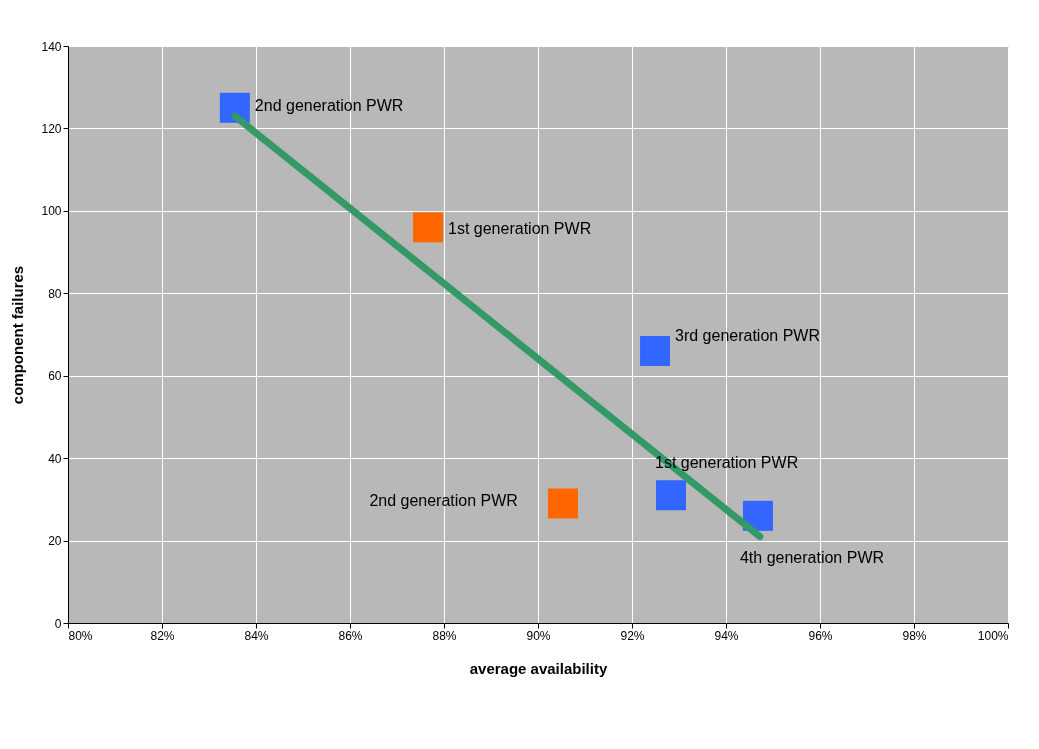 The image size is (1039, 749). Describe the element at coordinates (820, 635) in the screenshot. I see `x-tick-label: 96%` at that location.